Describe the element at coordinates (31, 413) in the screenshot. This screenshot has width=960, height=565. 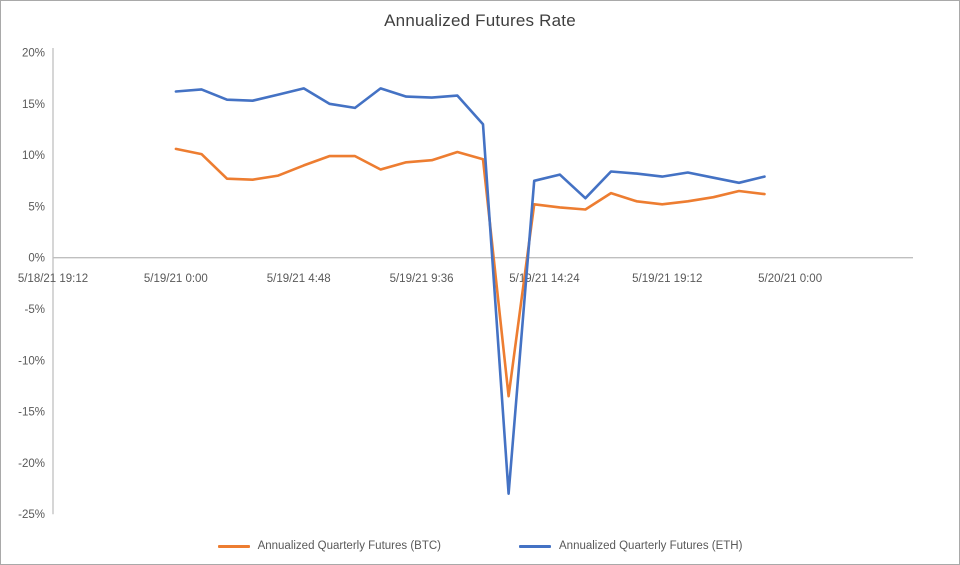
I see `y-axis-tick-label: -15%` at that location.